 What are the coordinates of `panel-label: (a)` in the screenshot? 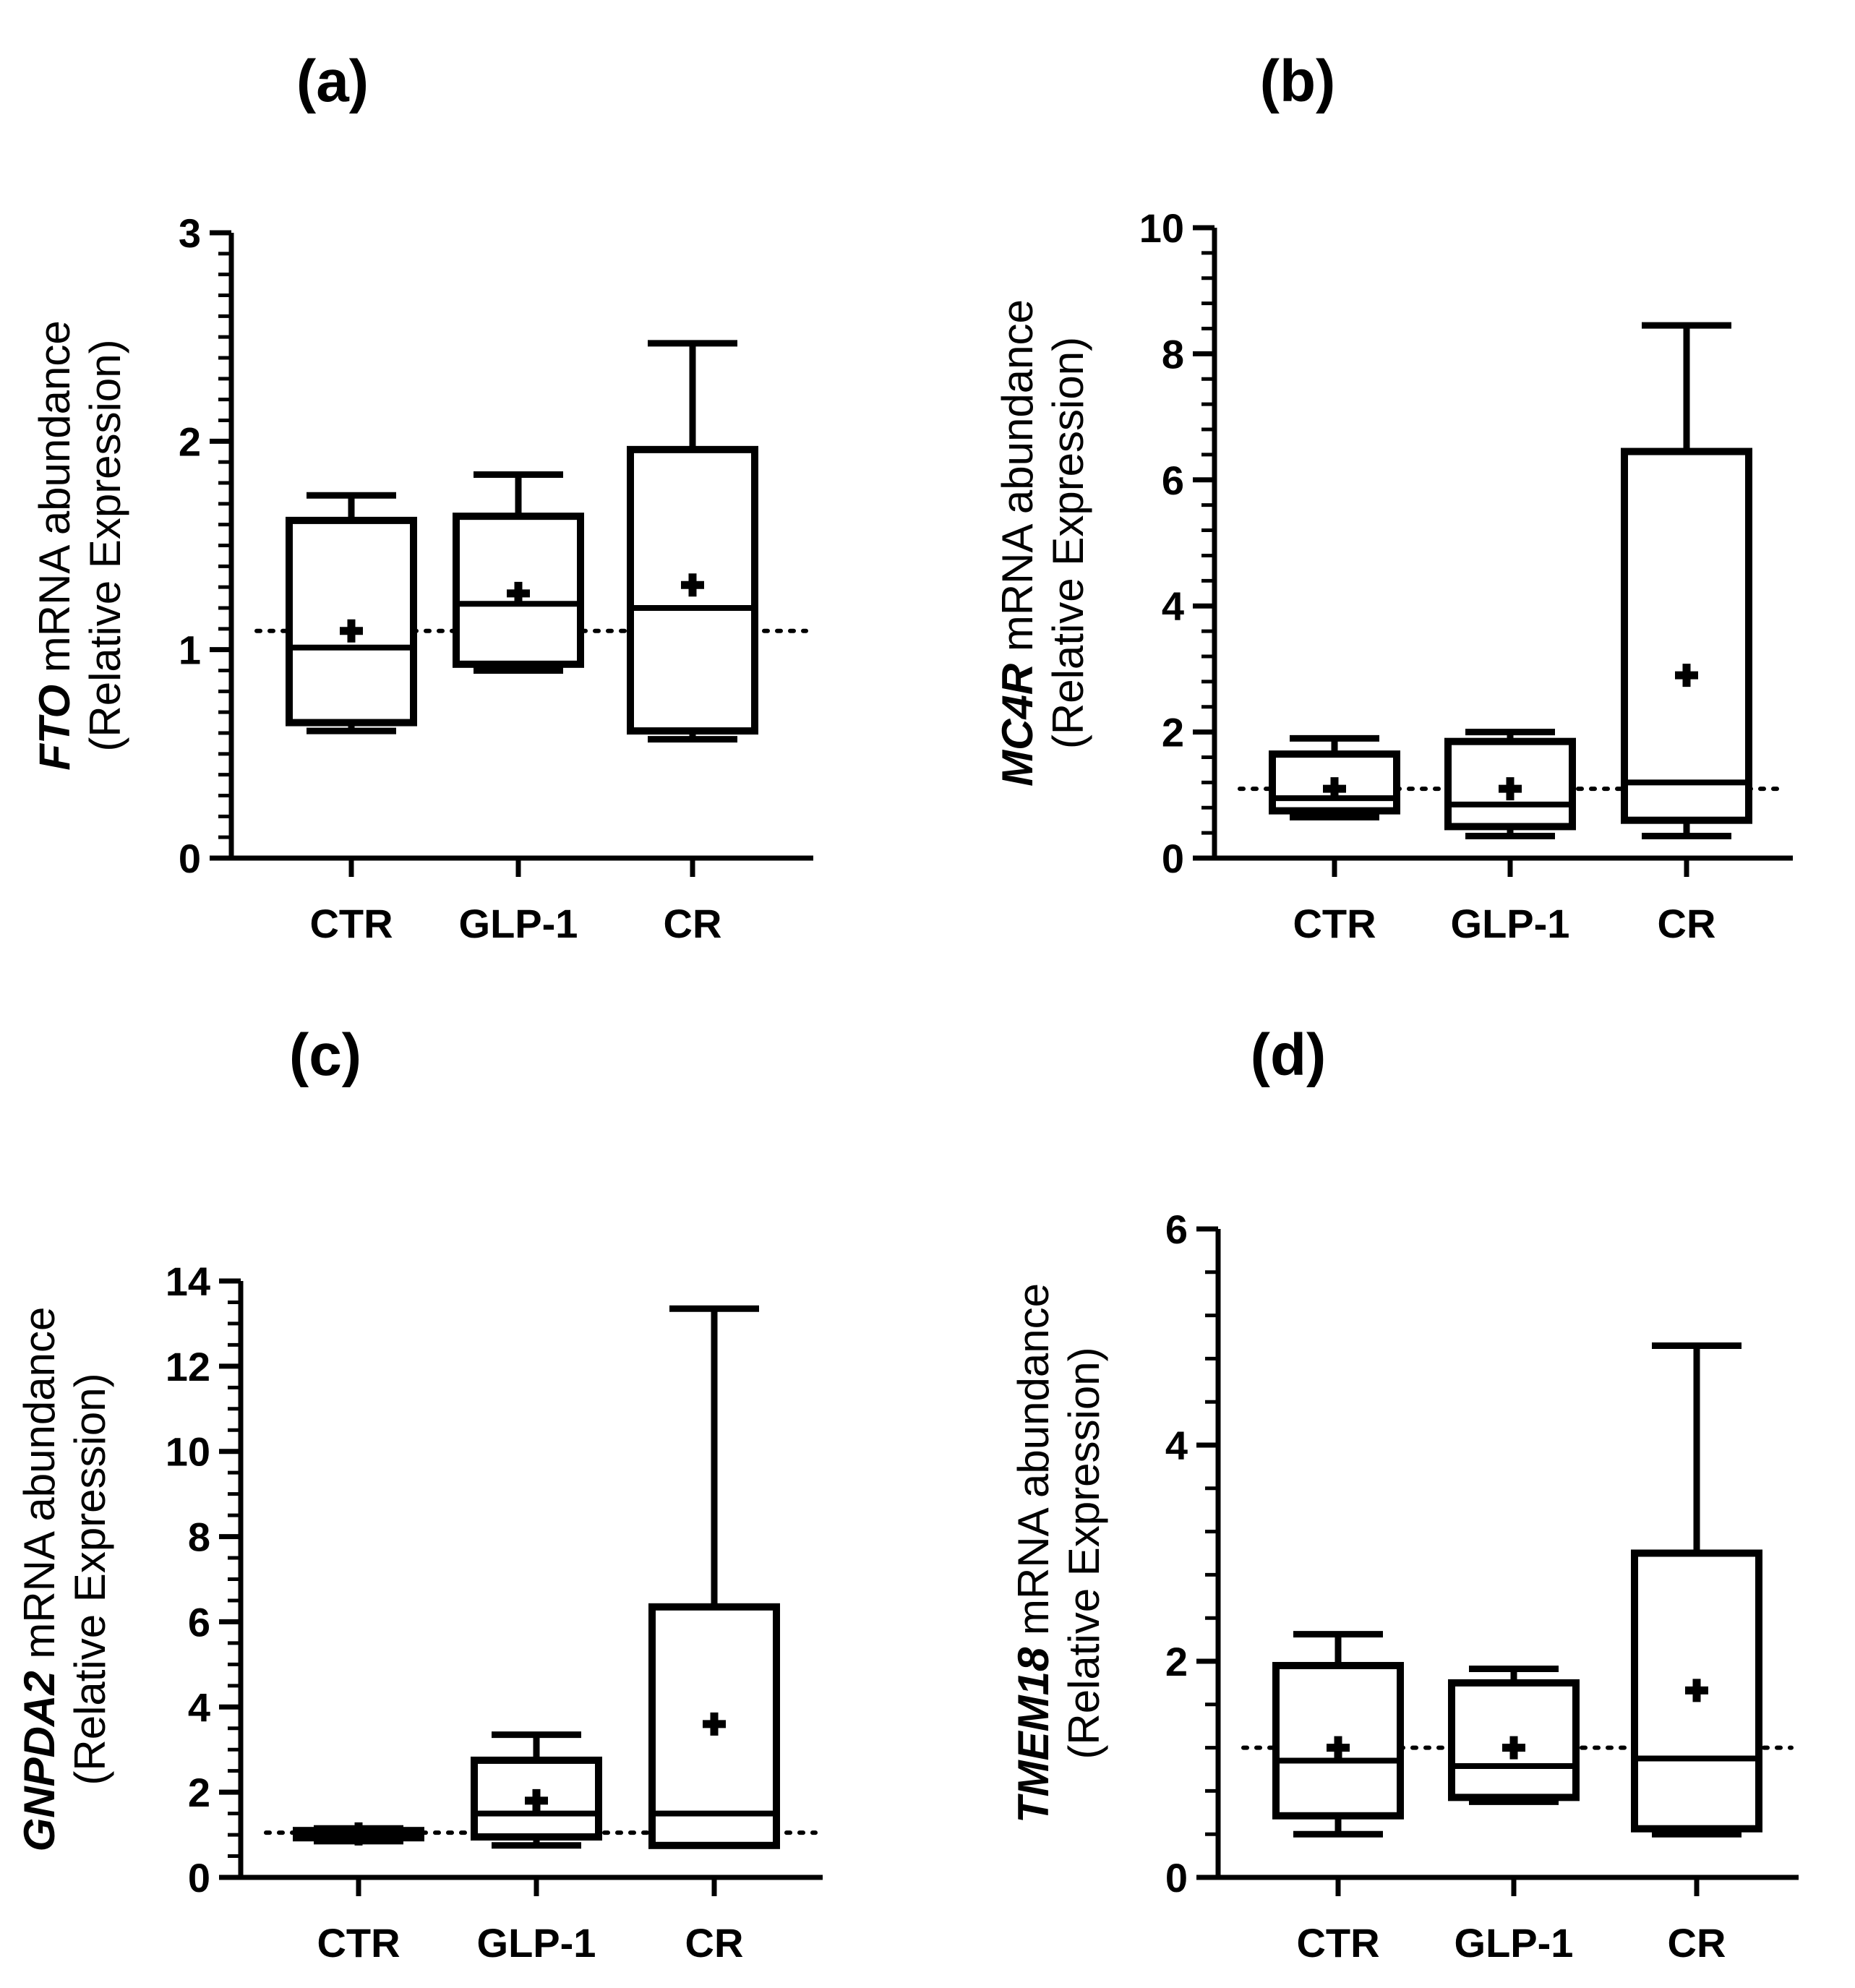 It's located at (332, 81).